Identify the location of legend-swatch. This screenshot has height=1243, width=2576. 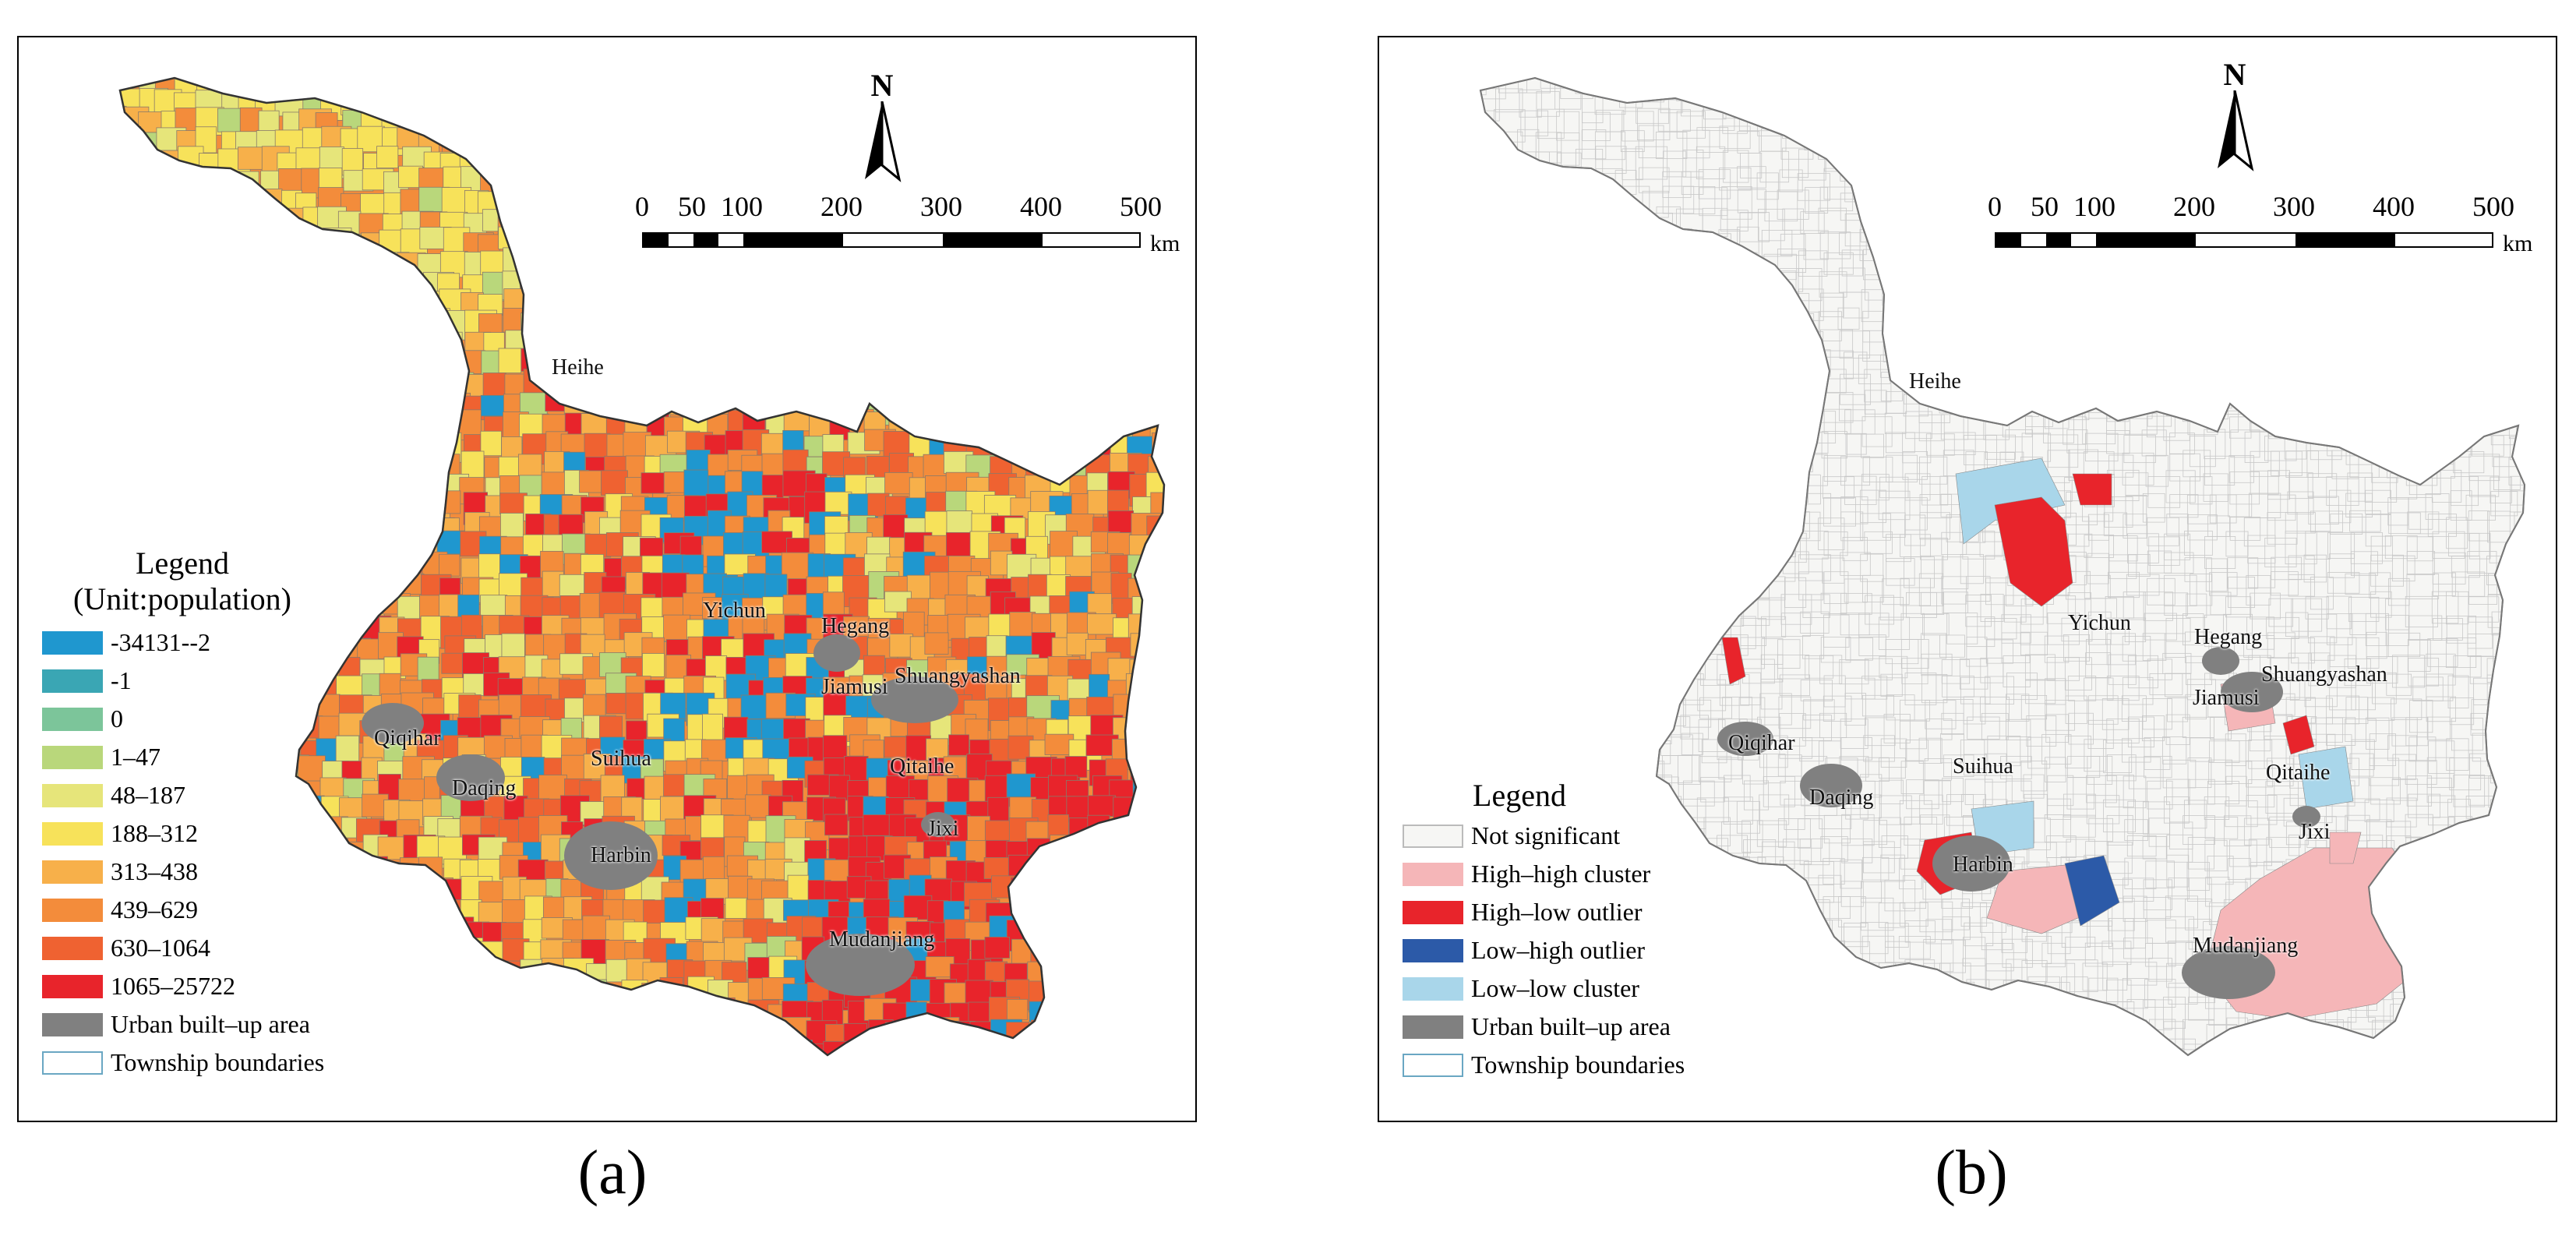
(72, 757).